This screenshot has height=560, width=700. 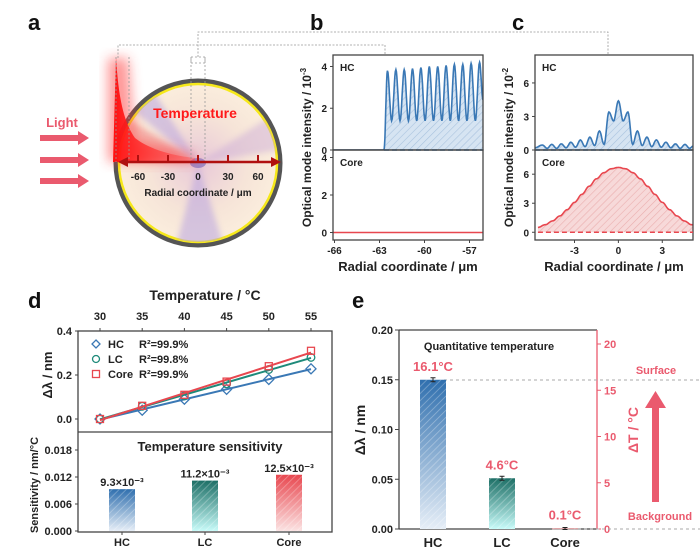 What do you see at coordinates (610, 345) in the screenshot?
I see `y2-tick-label: 20` at bounding box center [610, 345].